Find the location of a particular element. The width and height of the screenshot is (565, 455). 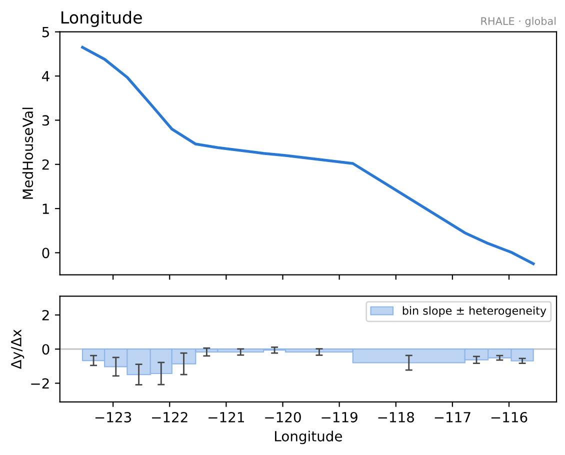

x-tick-label: −116 is located at coordinates (509, 417).